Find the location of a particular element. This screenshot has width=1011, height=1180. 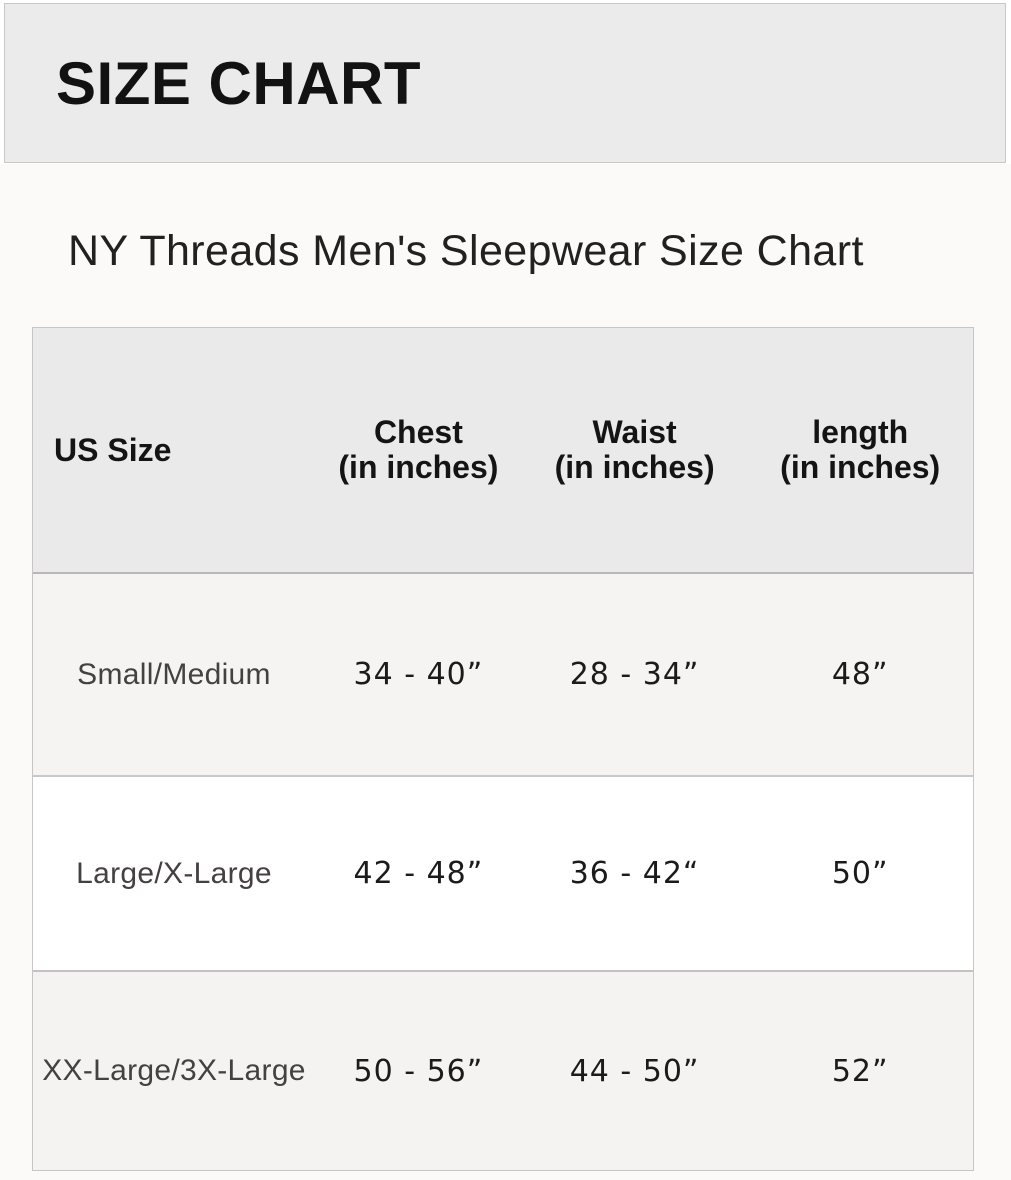

chest-cell: 50 - 56” is located at coordinates (418, 1071).